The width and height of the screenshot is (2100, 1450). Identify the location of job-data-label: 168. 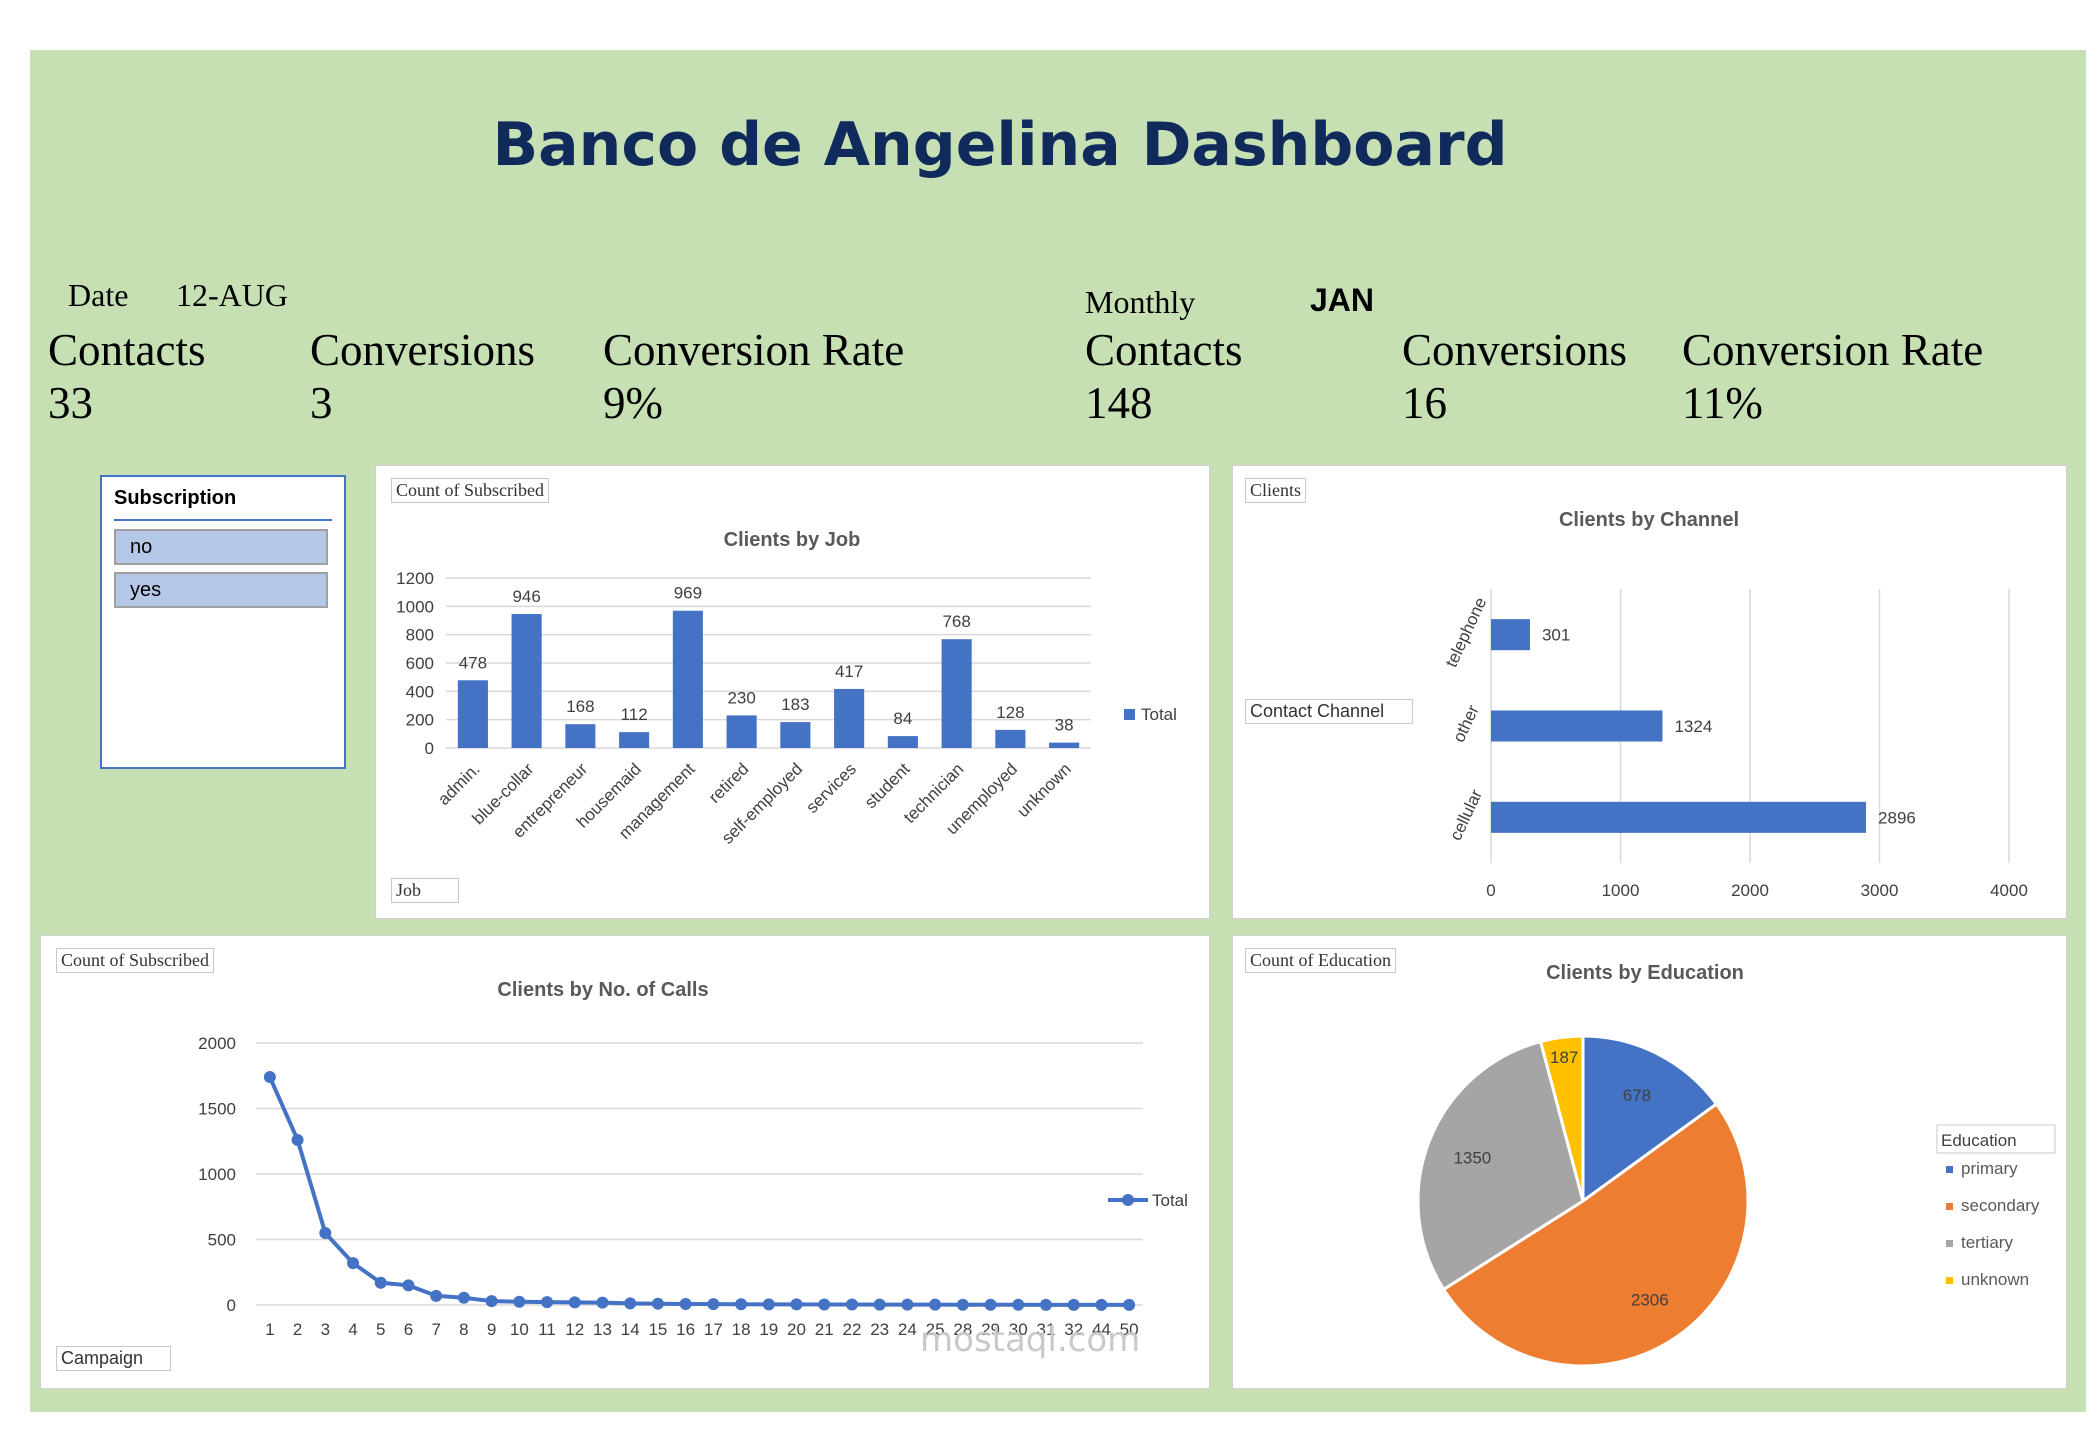
(580, 706).